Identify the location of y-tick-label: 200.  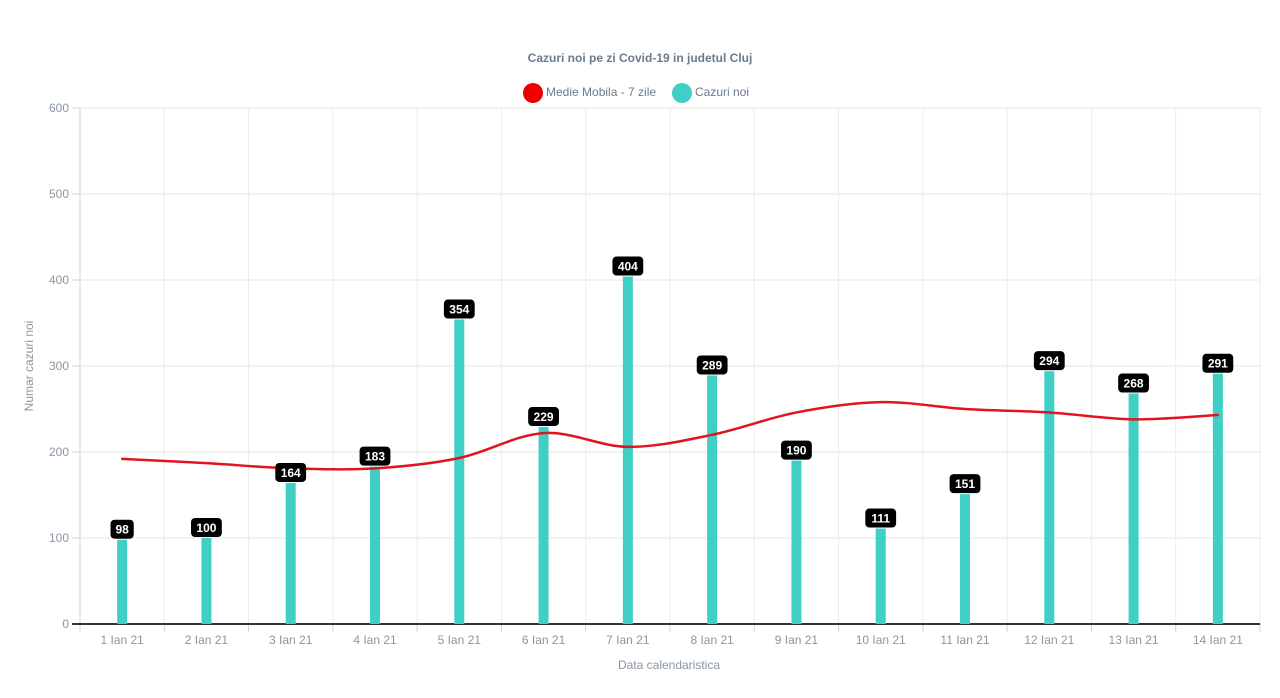
(59, 452).